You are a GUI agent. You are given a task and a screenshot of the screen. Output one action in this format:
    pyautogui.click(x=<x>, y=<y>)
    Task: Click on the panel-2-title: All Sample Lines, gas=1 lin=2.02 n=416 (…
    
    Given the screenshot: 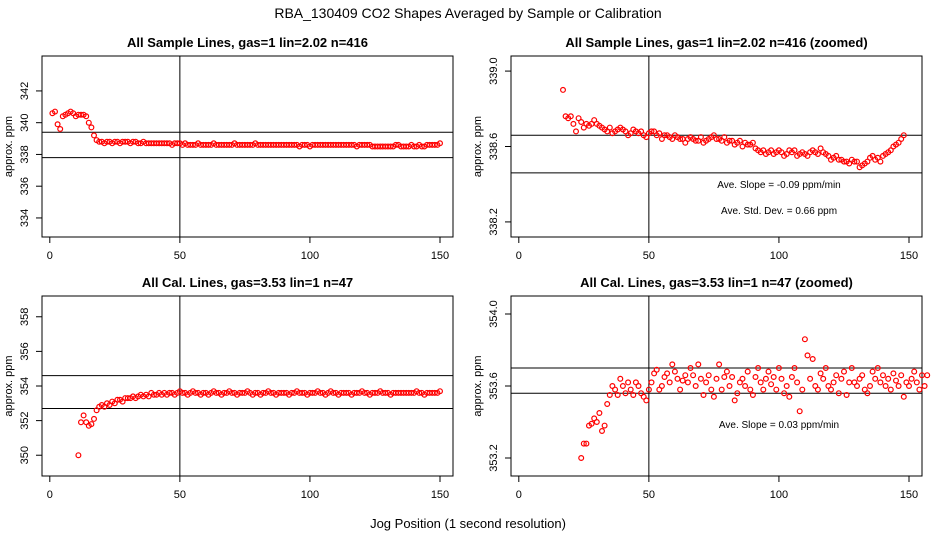 What is the action you would take?
    pyautogui.click(x=716, y=42)
    